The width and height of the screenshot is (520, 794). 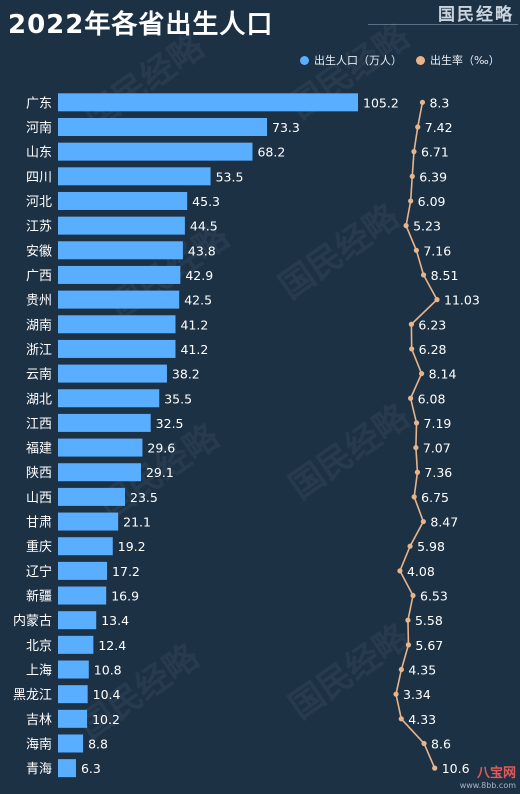 I want to click on site-logo: 八宝网 www.8bb.com, so click(x=488, y=776).